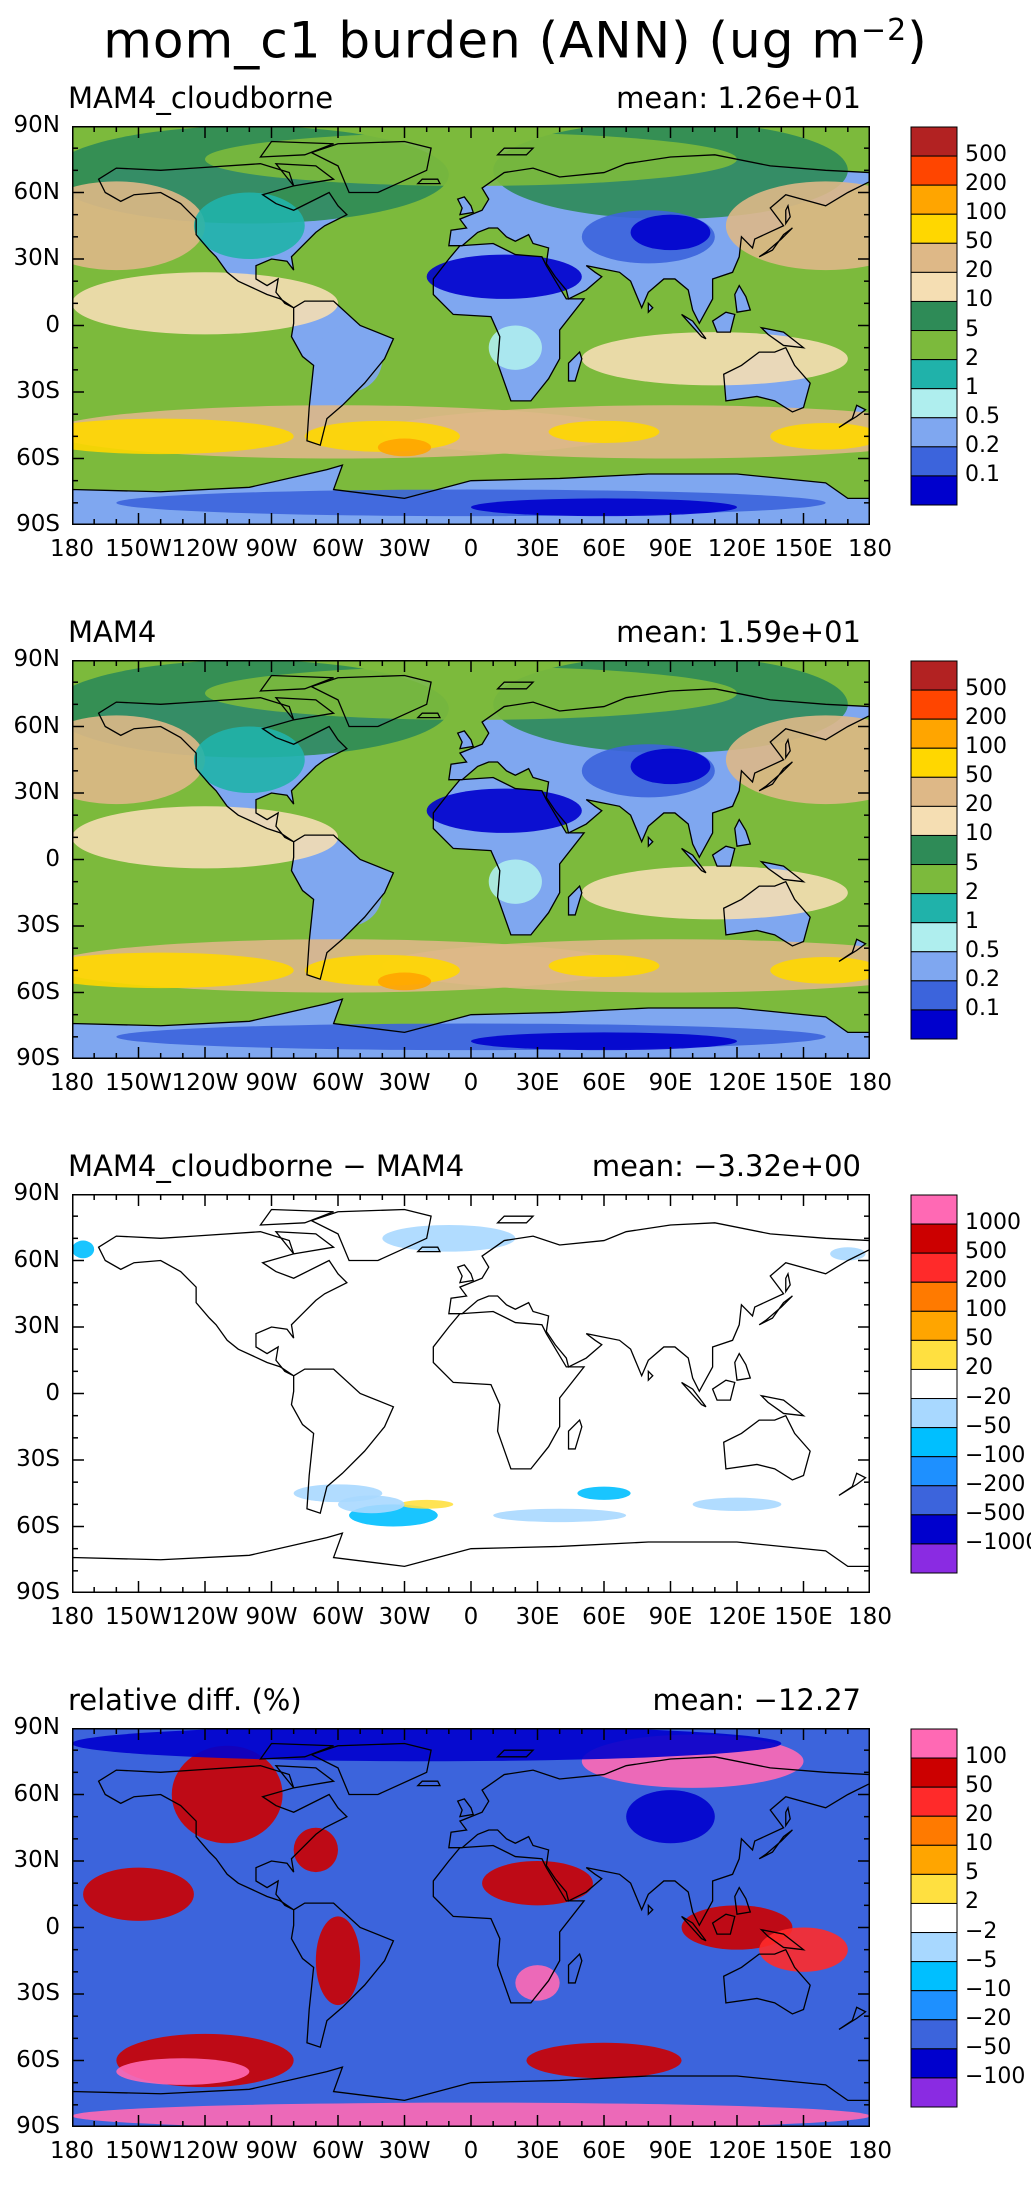 This screenshot has height=2210, width=1031. What do you see at coordinates (775, 776) in the screenshot?
I see `coastline-japan` at bounding box center [775, 776].